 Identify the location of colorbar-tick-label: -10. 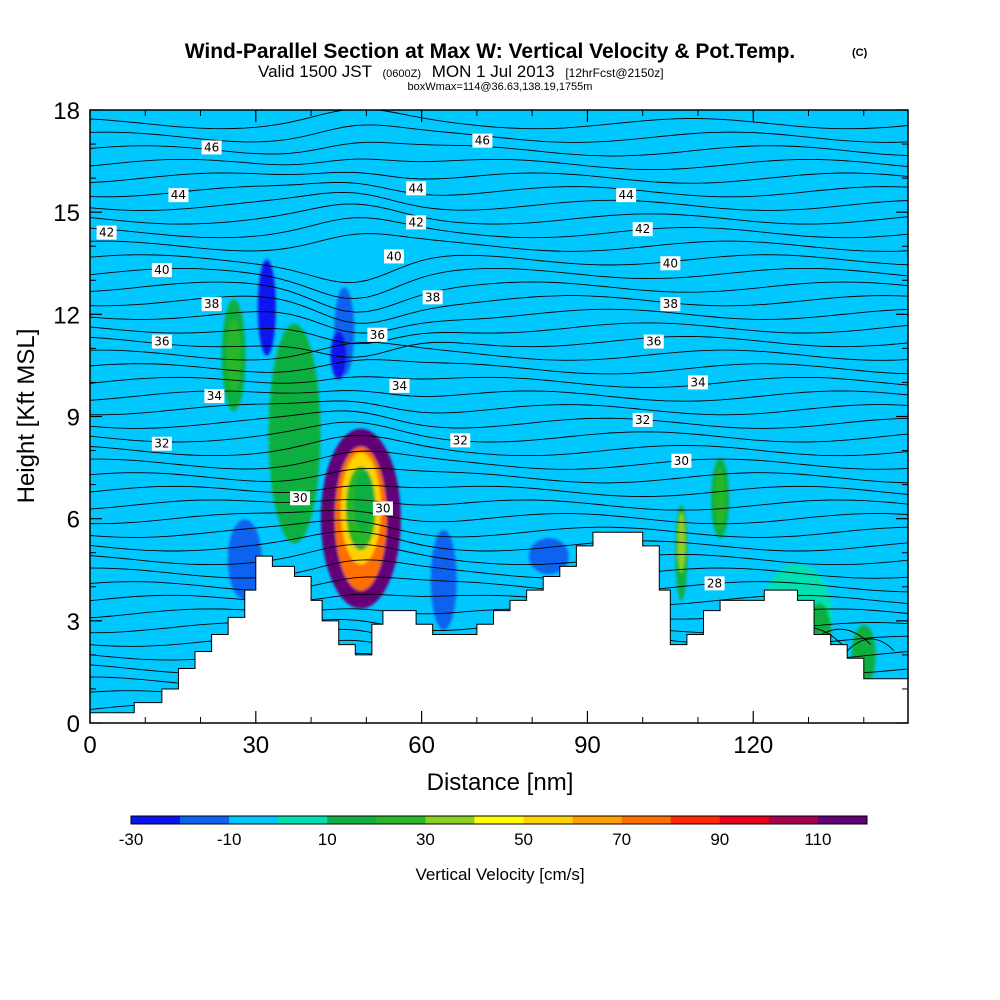
(229, 839).